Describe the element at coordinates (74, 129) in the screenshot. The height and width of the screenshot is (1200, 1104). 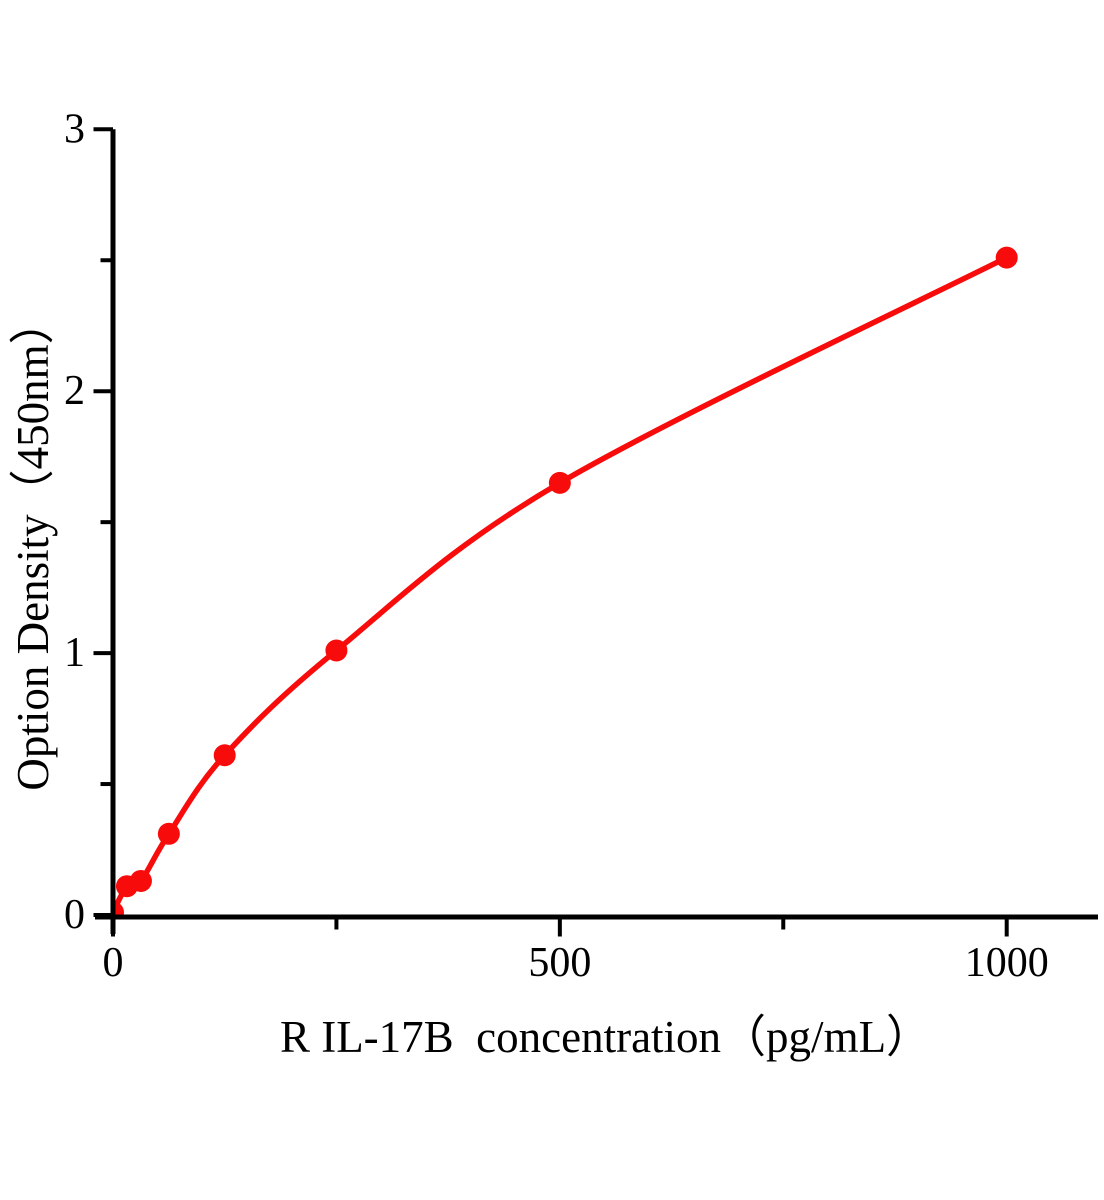
I see `y-tick-label: 3` at that location.